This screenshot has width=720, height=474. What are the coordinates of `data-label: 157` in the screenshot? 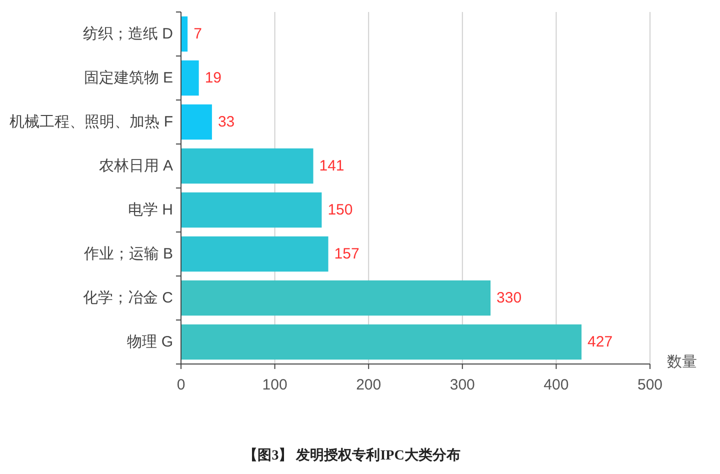 It's located at (347, 254).